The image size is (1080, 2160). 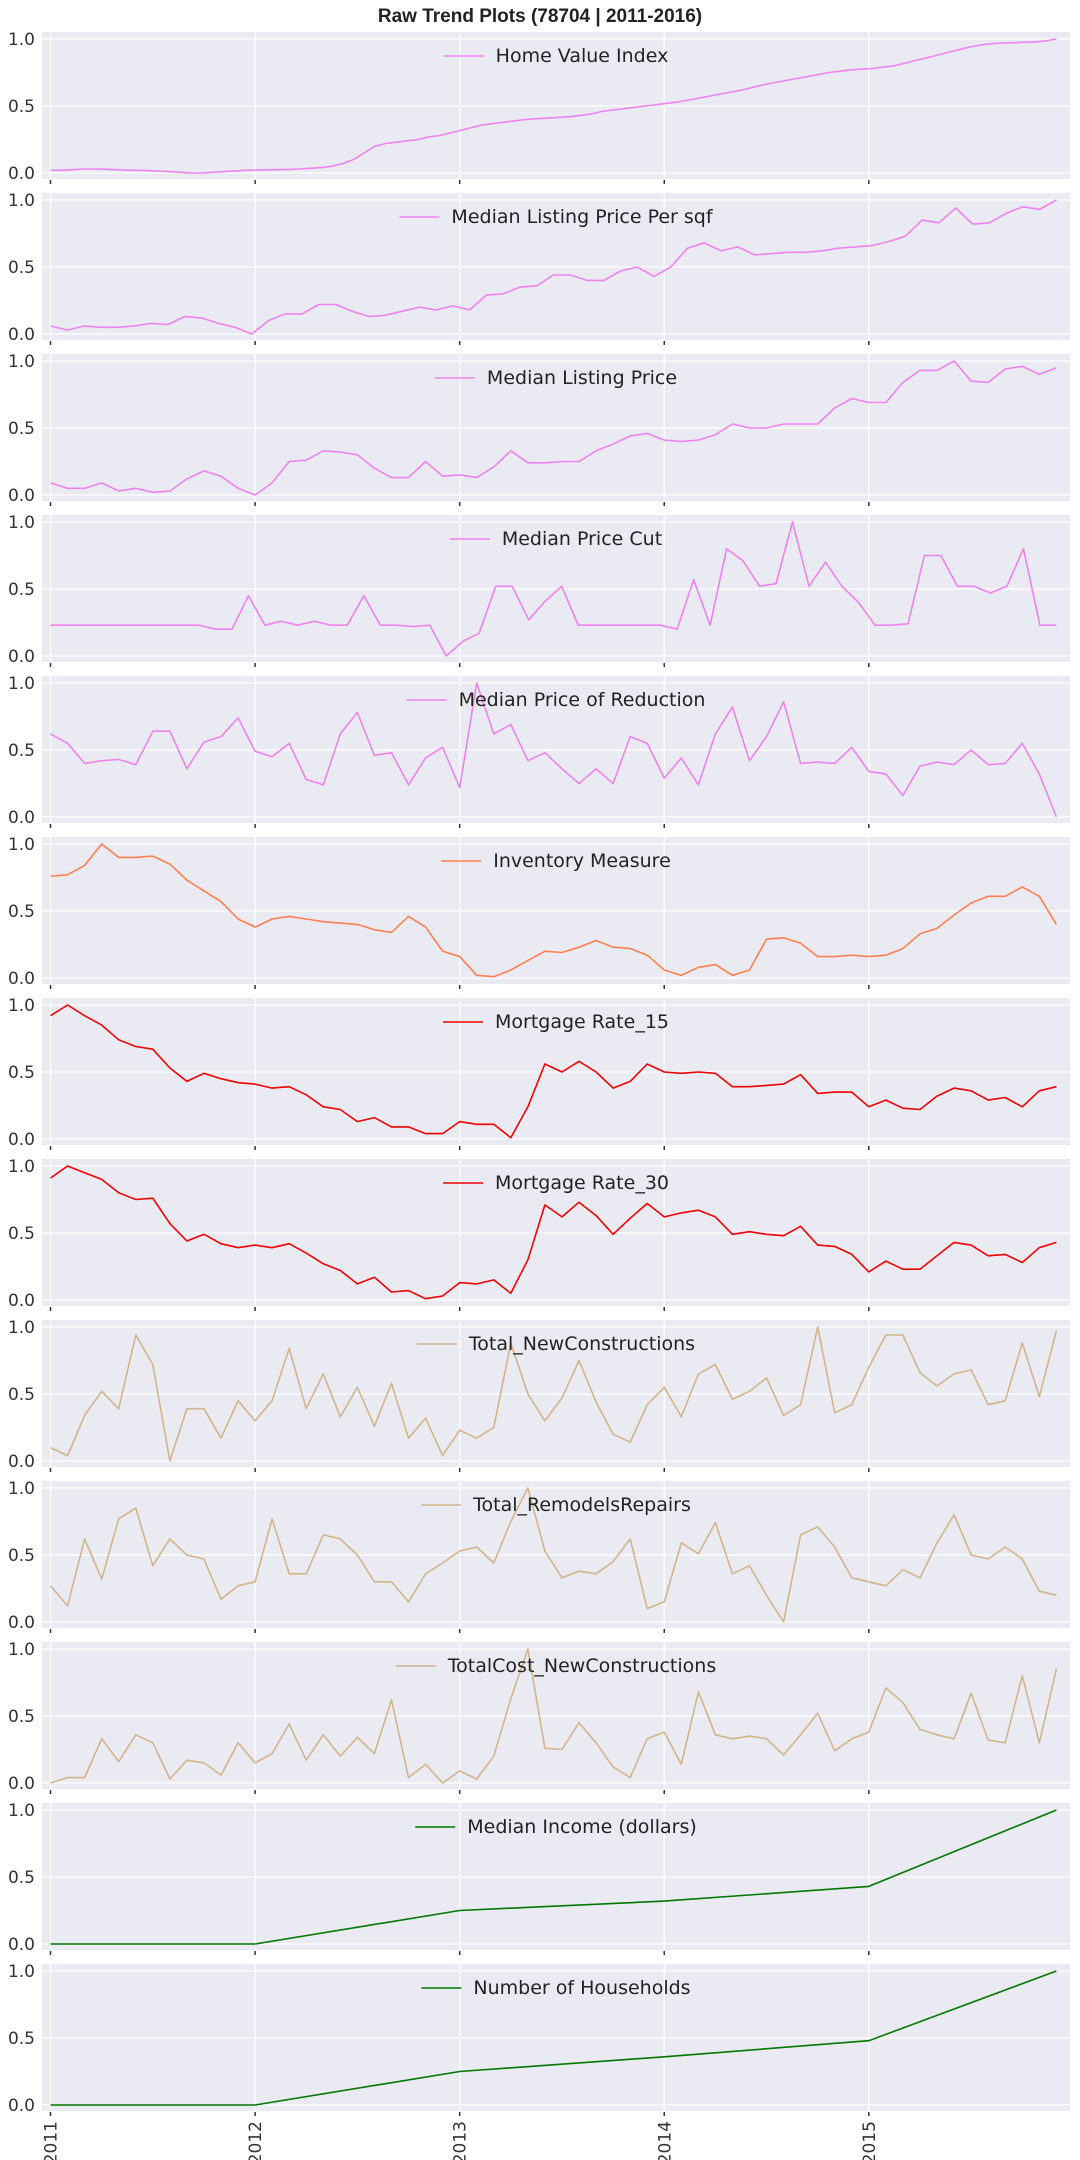 I want to click on legend-label: Total_NewConstructions, so click(x=581, y=1344).